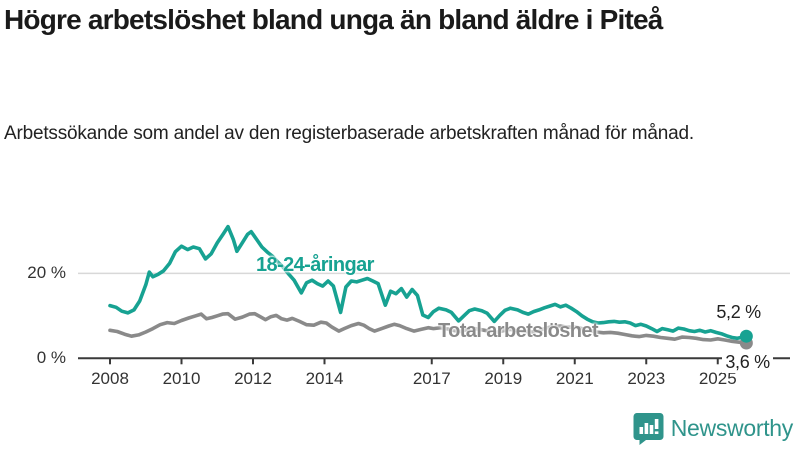  I want to click on x-axis-label-2021: 2021, so click(574, 378).